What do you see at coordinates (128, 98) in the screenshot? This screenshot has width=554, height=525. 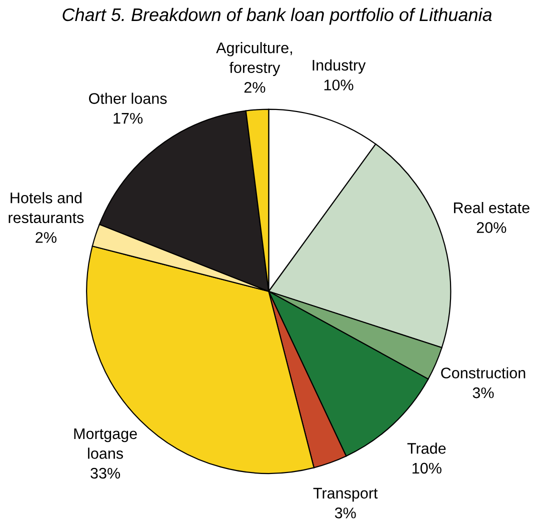 I see `slice-label: Other loans` at bounding box center [128, 98].